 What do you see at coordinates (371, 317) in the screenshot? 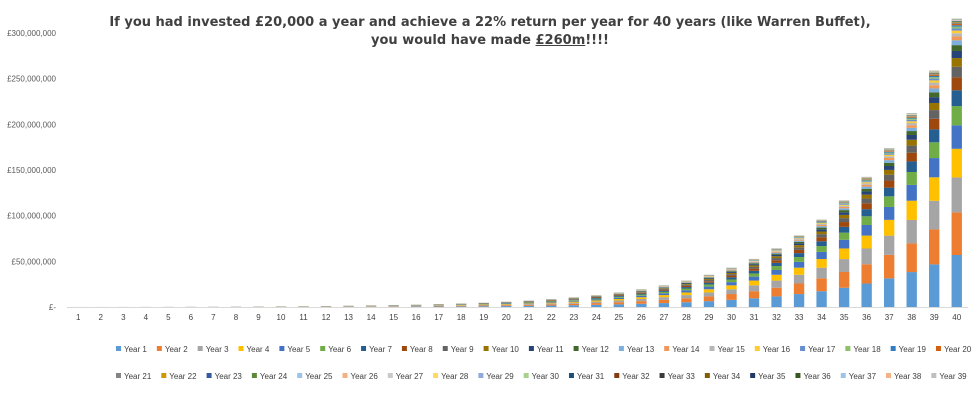
I see `x-tick-label: 14` at bounding box center [371, 317].